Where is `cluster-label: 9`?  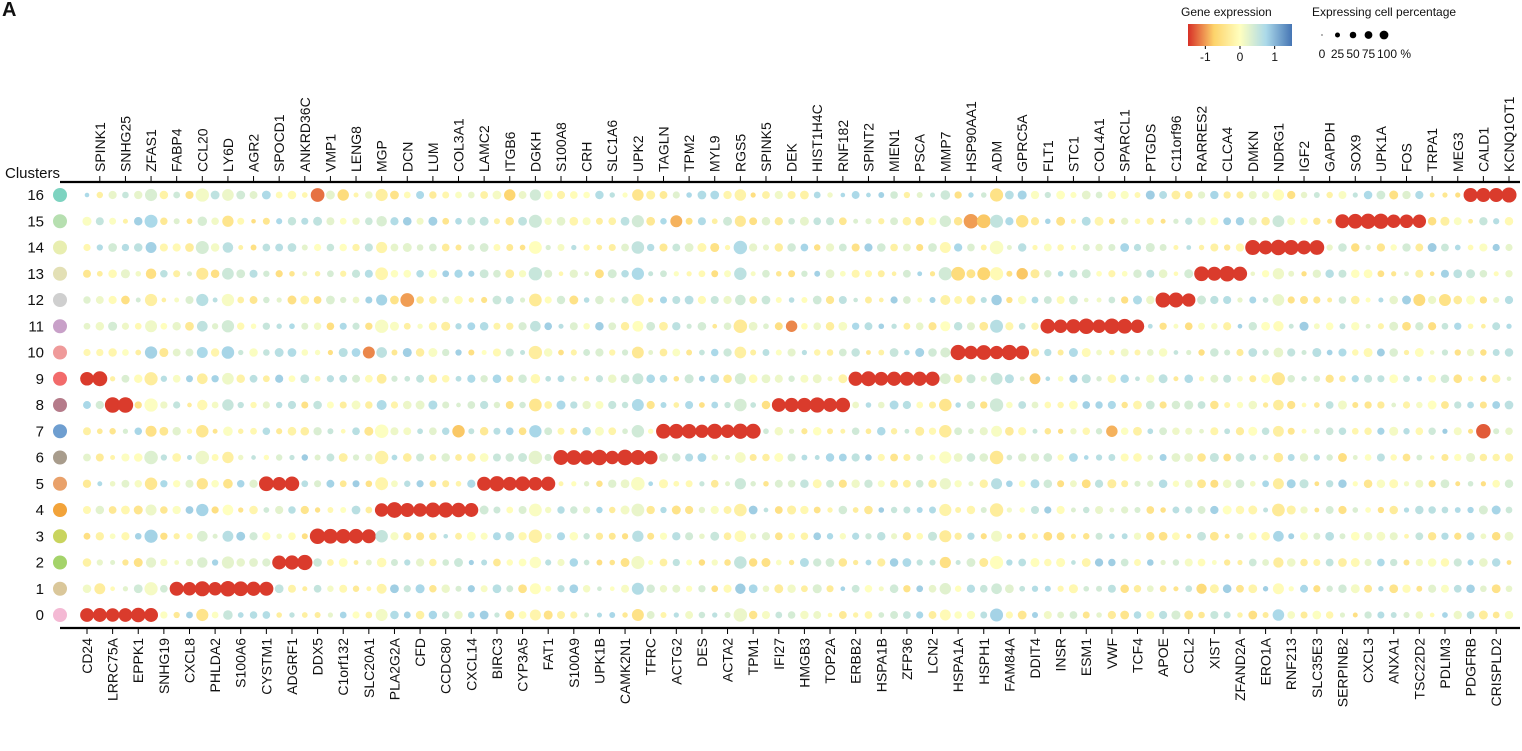 cluster-label: 9 is located at coordinates (40, 379).